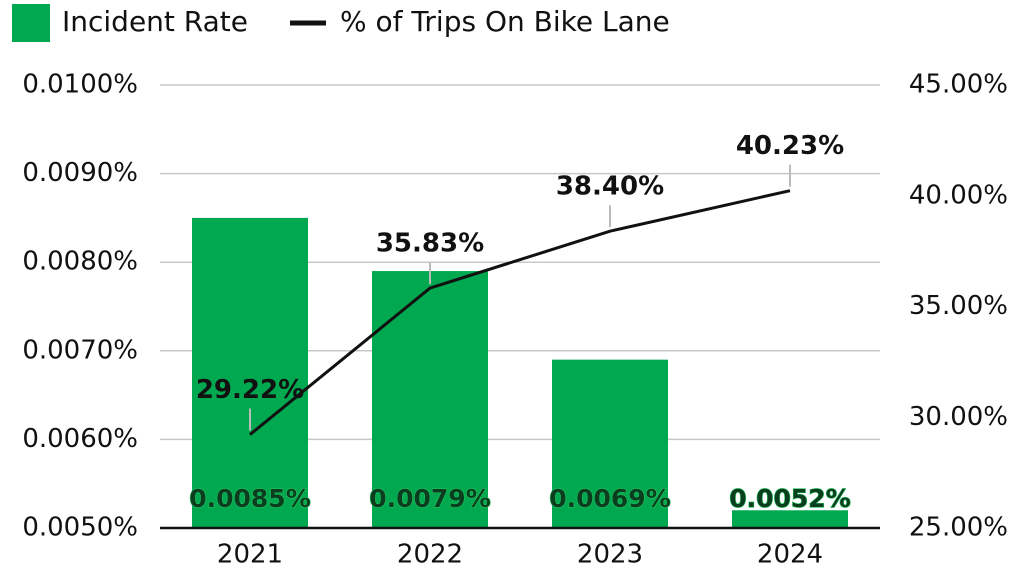  What do you see at coordinates (31, 23) in the screenshot?
I see `legend-swatch` at bounding box center [31, 23].